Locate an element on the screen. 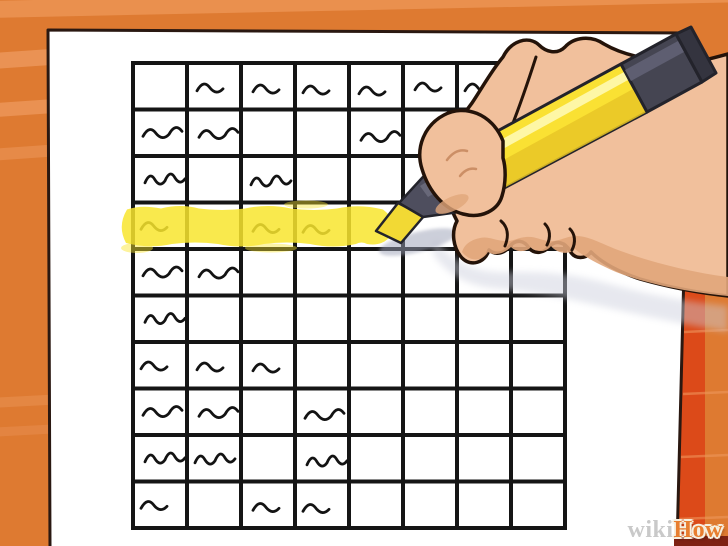 The image size is (728, 546). highlight-ink is located at coordinates (258, 226).